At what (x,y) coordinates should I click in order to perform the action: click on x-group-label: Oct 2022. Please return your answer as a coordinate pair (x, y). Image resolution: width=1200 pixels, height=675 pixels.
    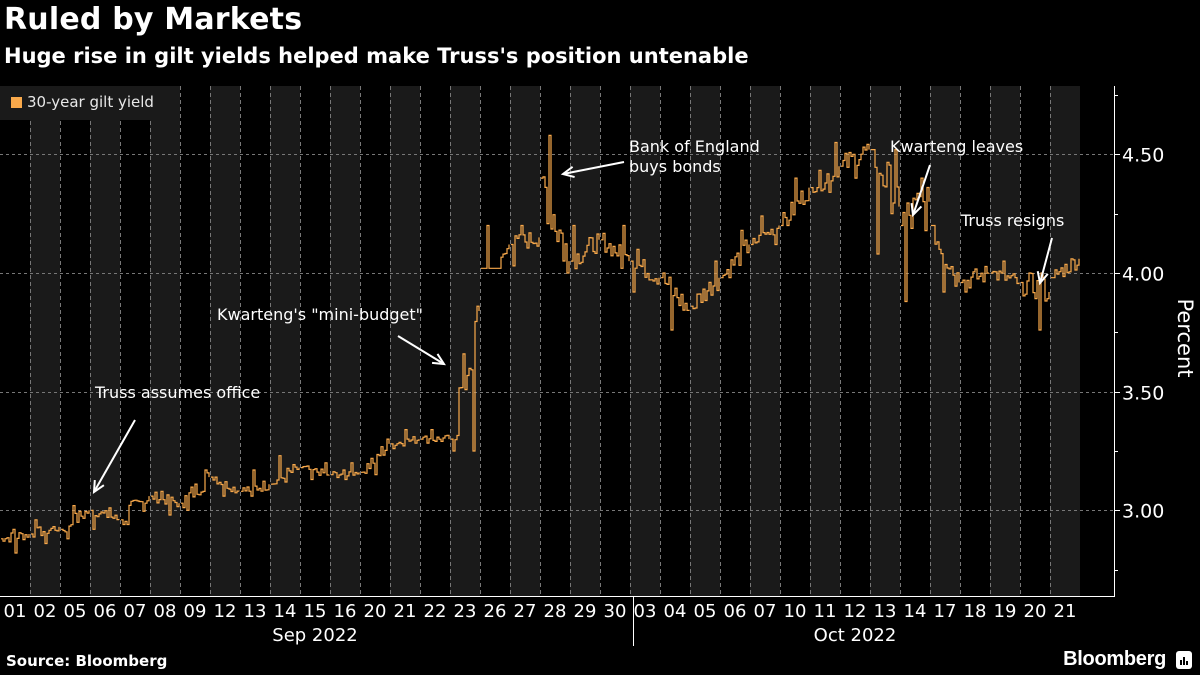
    Looking at the image, I should click on (855, 635).